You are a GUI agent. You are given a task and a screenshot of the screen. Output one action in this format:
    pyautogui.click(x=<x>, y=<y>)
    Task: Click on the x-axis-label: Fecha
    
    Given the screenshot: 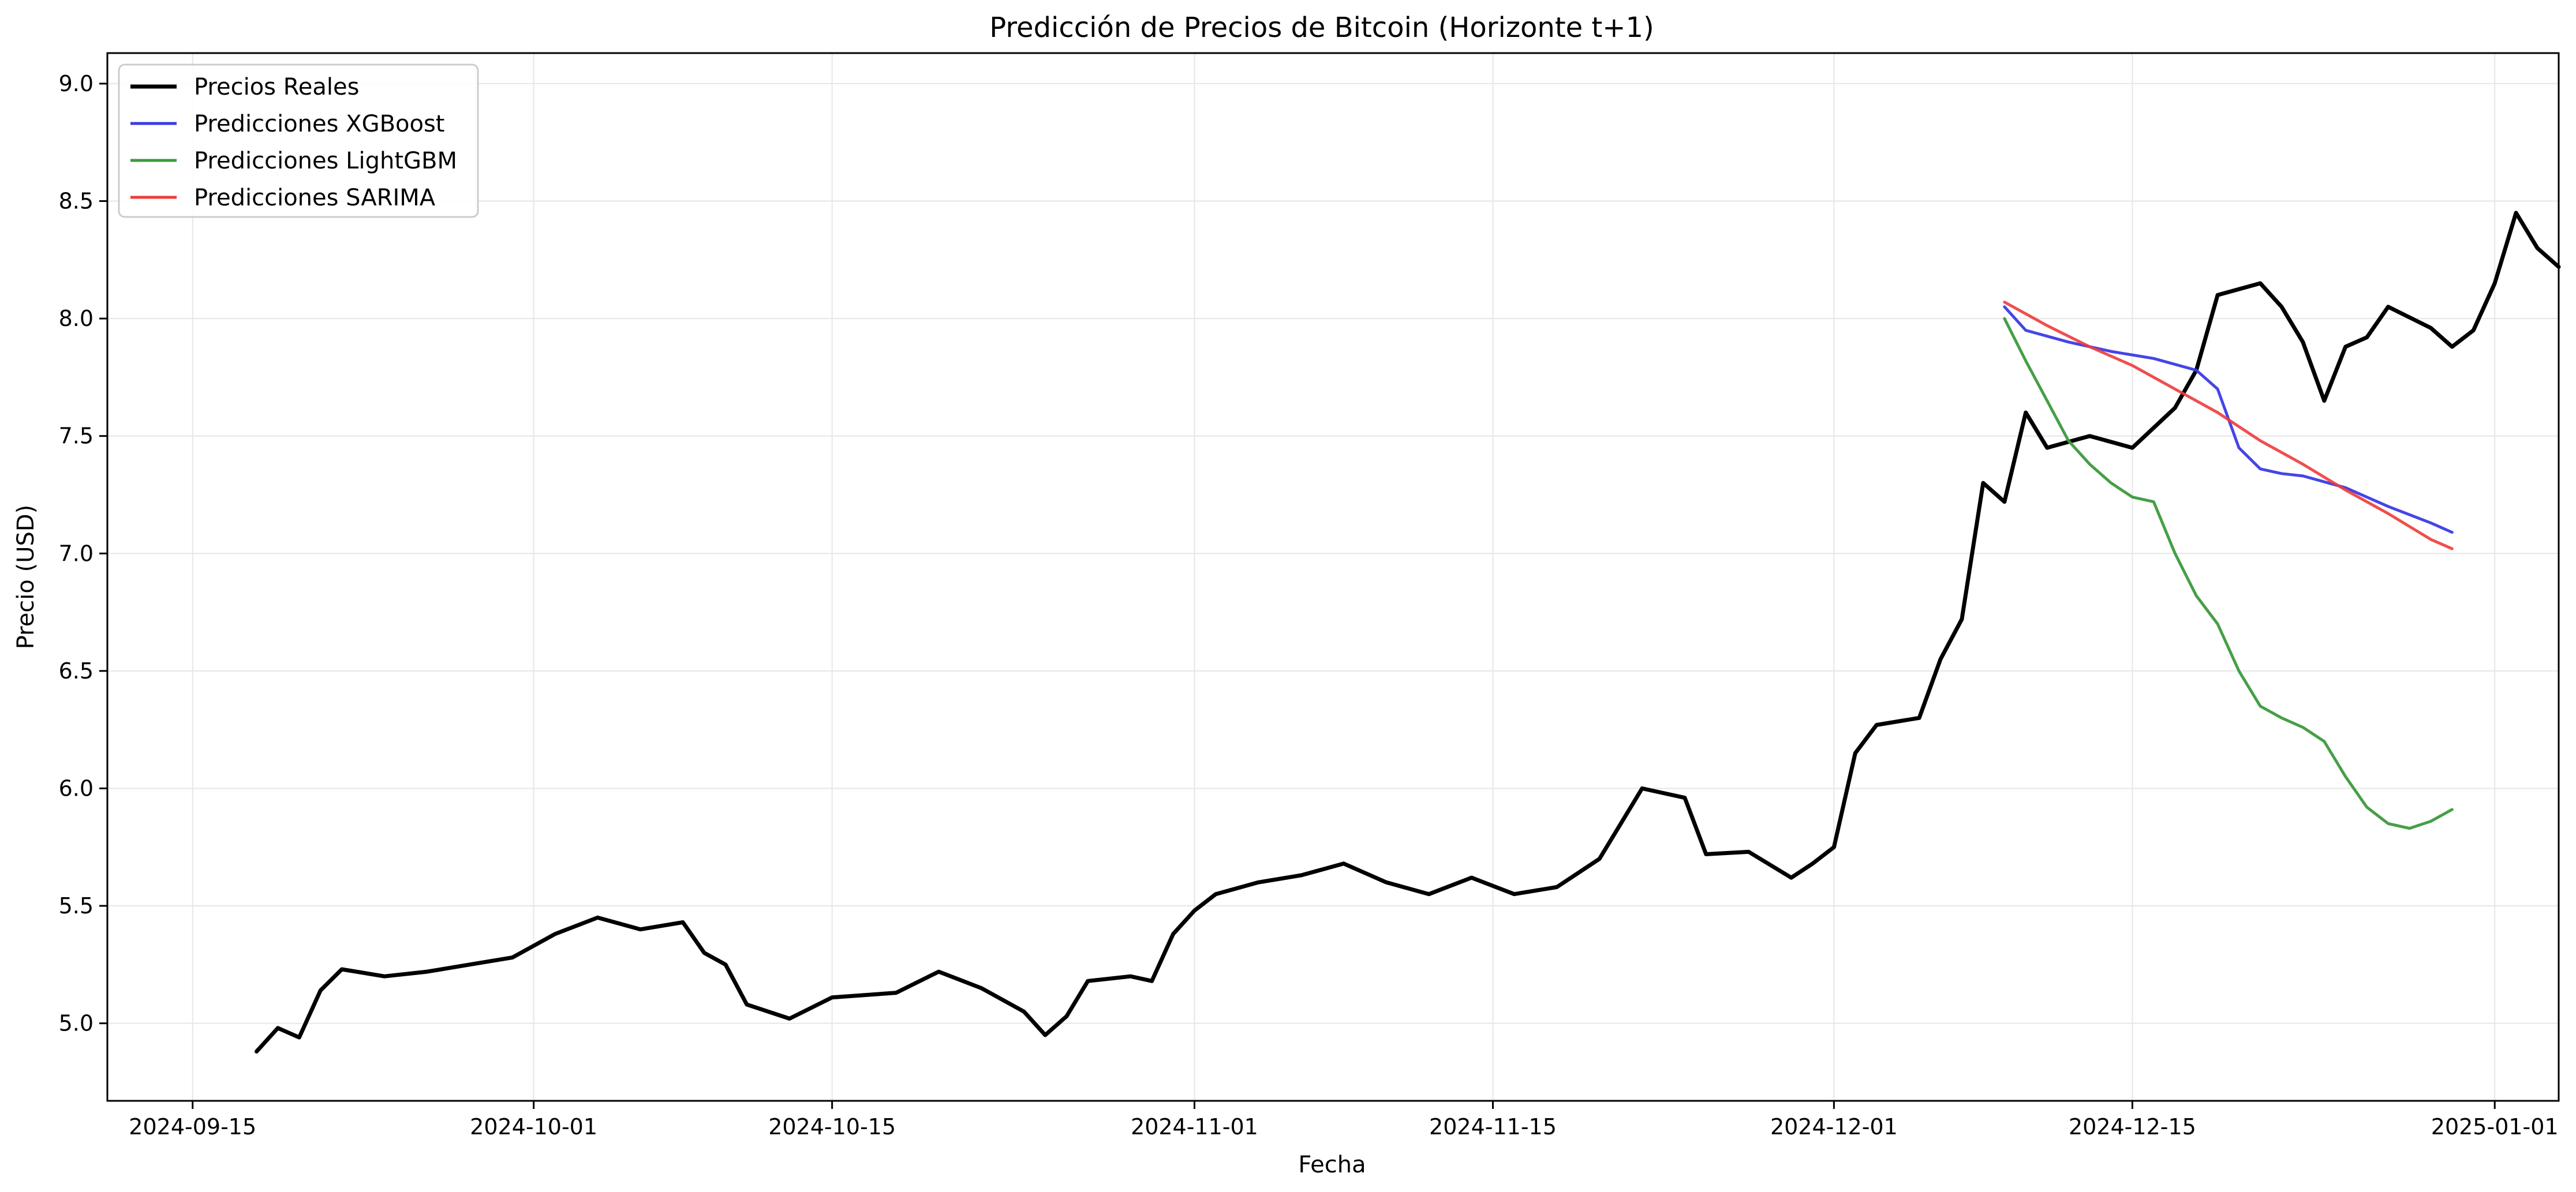 What is the action you would take?
    pyautogui.click(x=1332, y=1165)
    